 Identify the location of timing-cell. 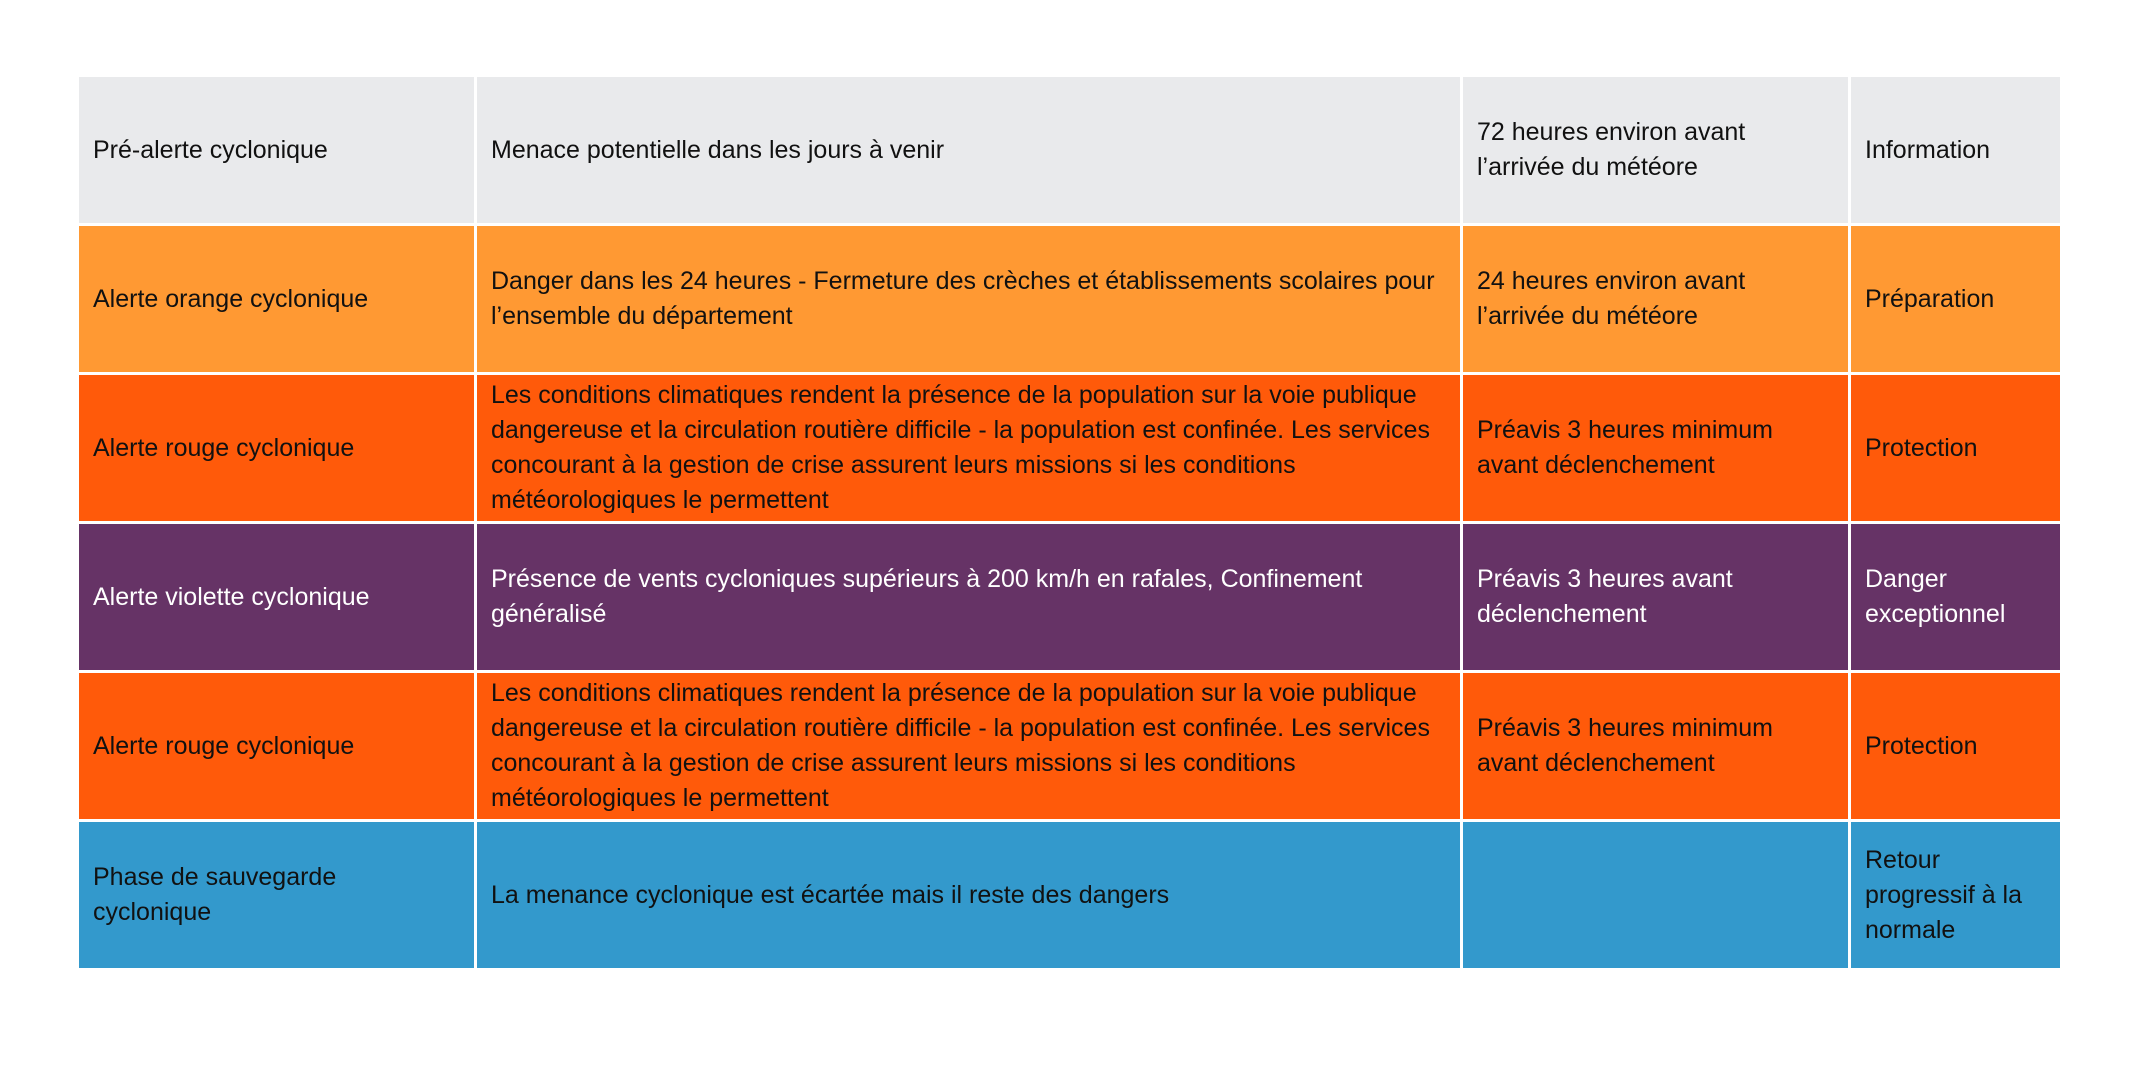
(1655, 895).